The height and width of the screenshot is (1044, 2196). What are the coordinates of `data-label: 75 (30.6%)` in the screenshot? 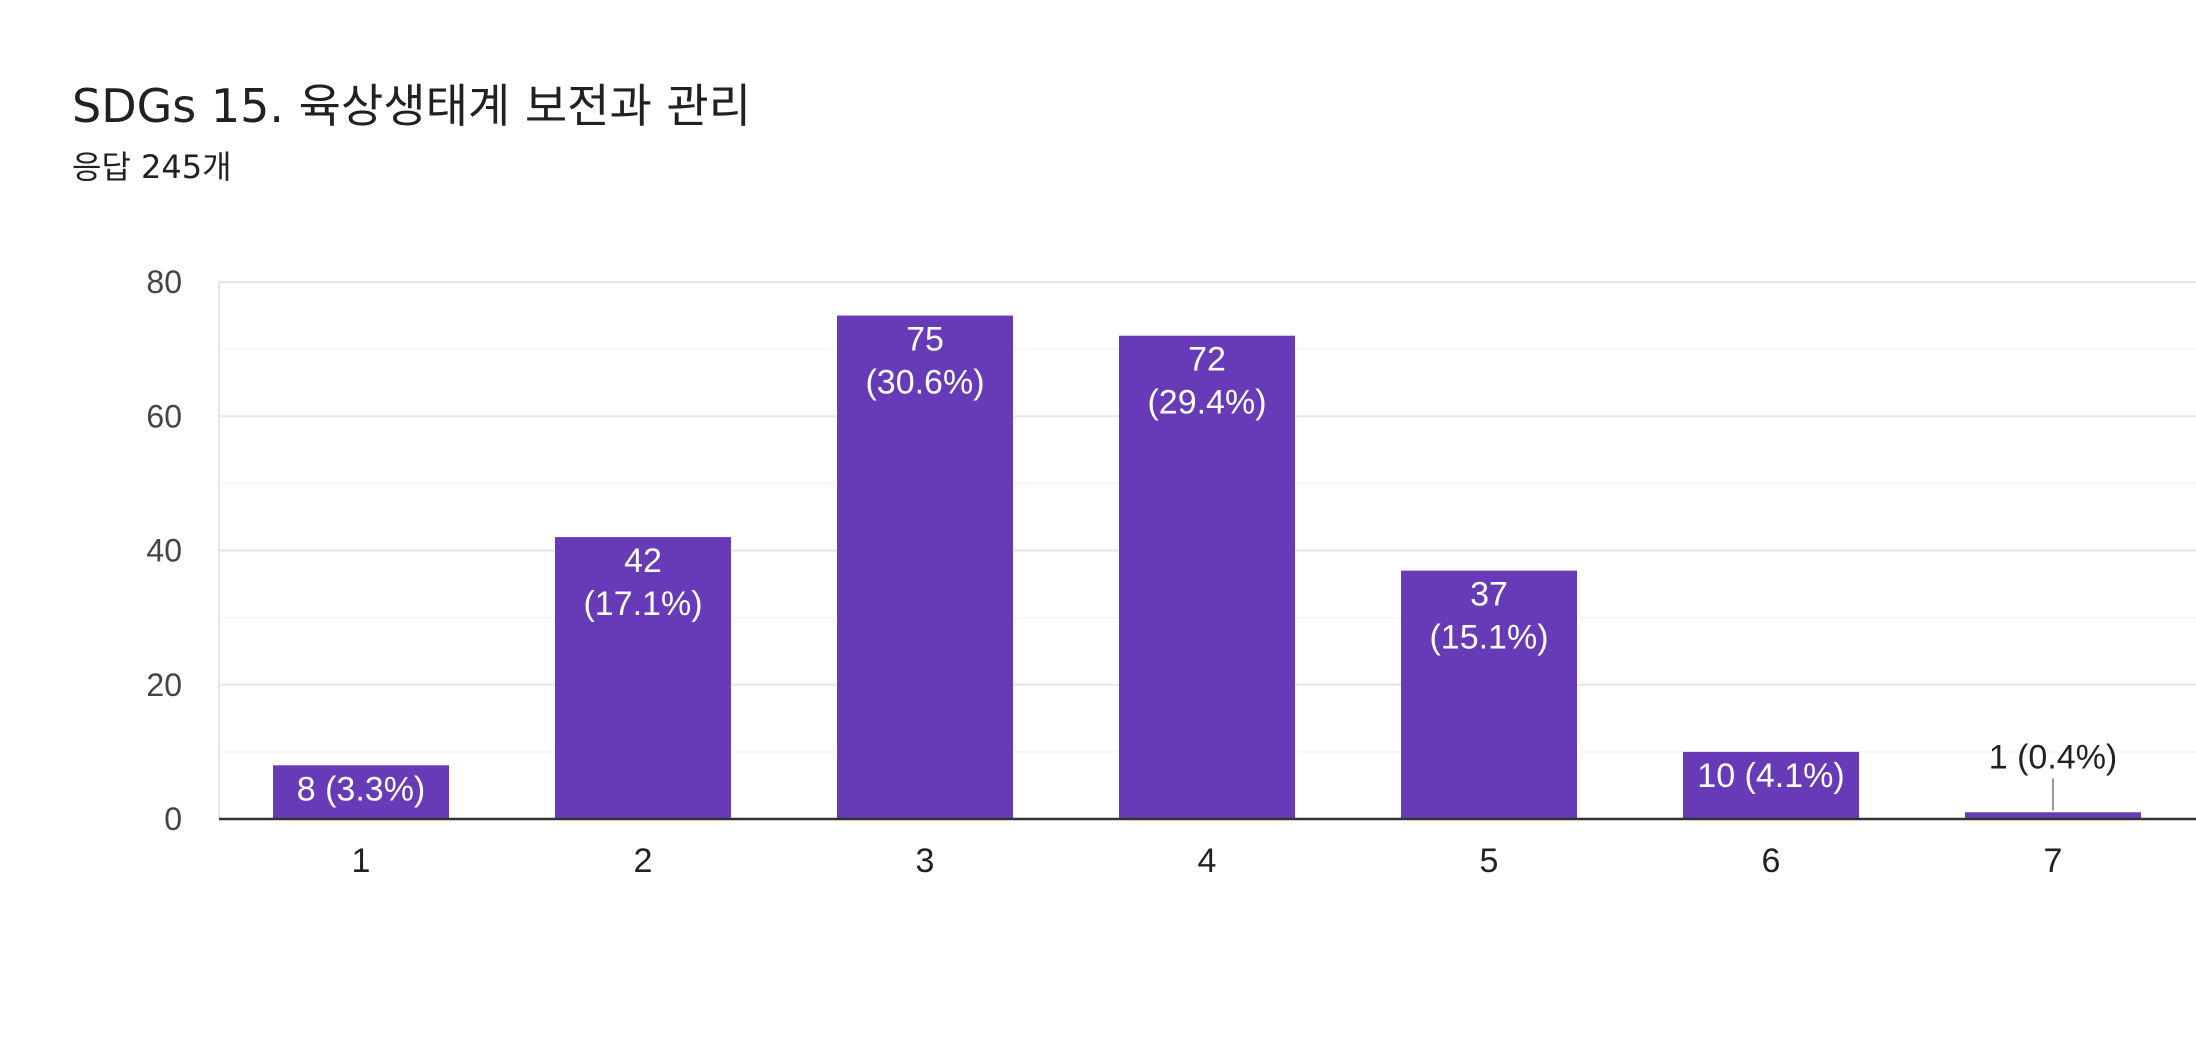 It's located at (924, 361).